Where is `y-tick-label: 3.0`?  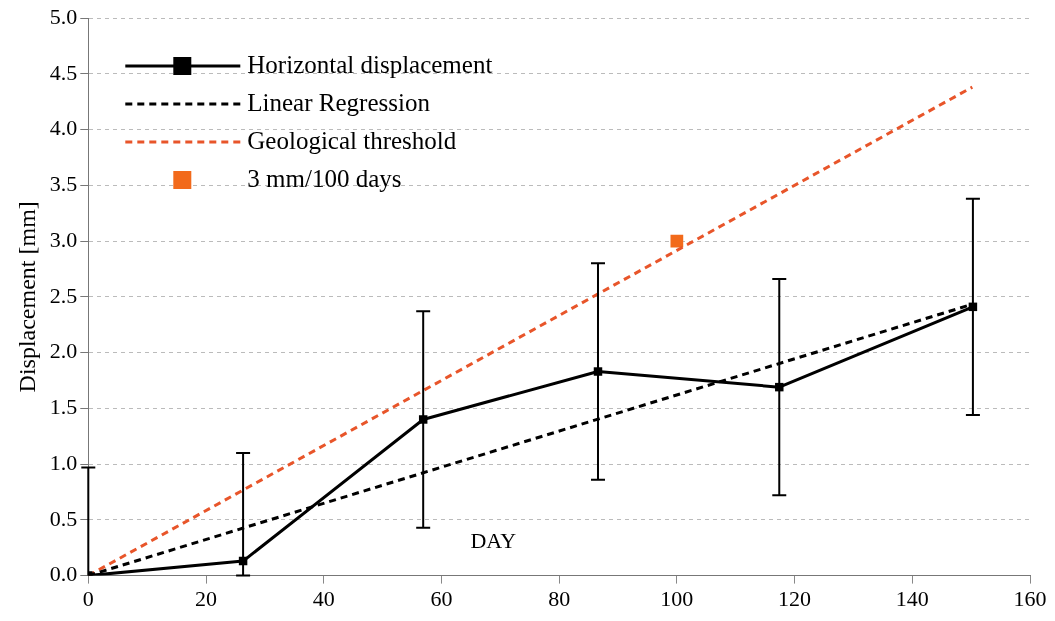
y-tick-label: 3.0 is located at coordinates (63, 239).